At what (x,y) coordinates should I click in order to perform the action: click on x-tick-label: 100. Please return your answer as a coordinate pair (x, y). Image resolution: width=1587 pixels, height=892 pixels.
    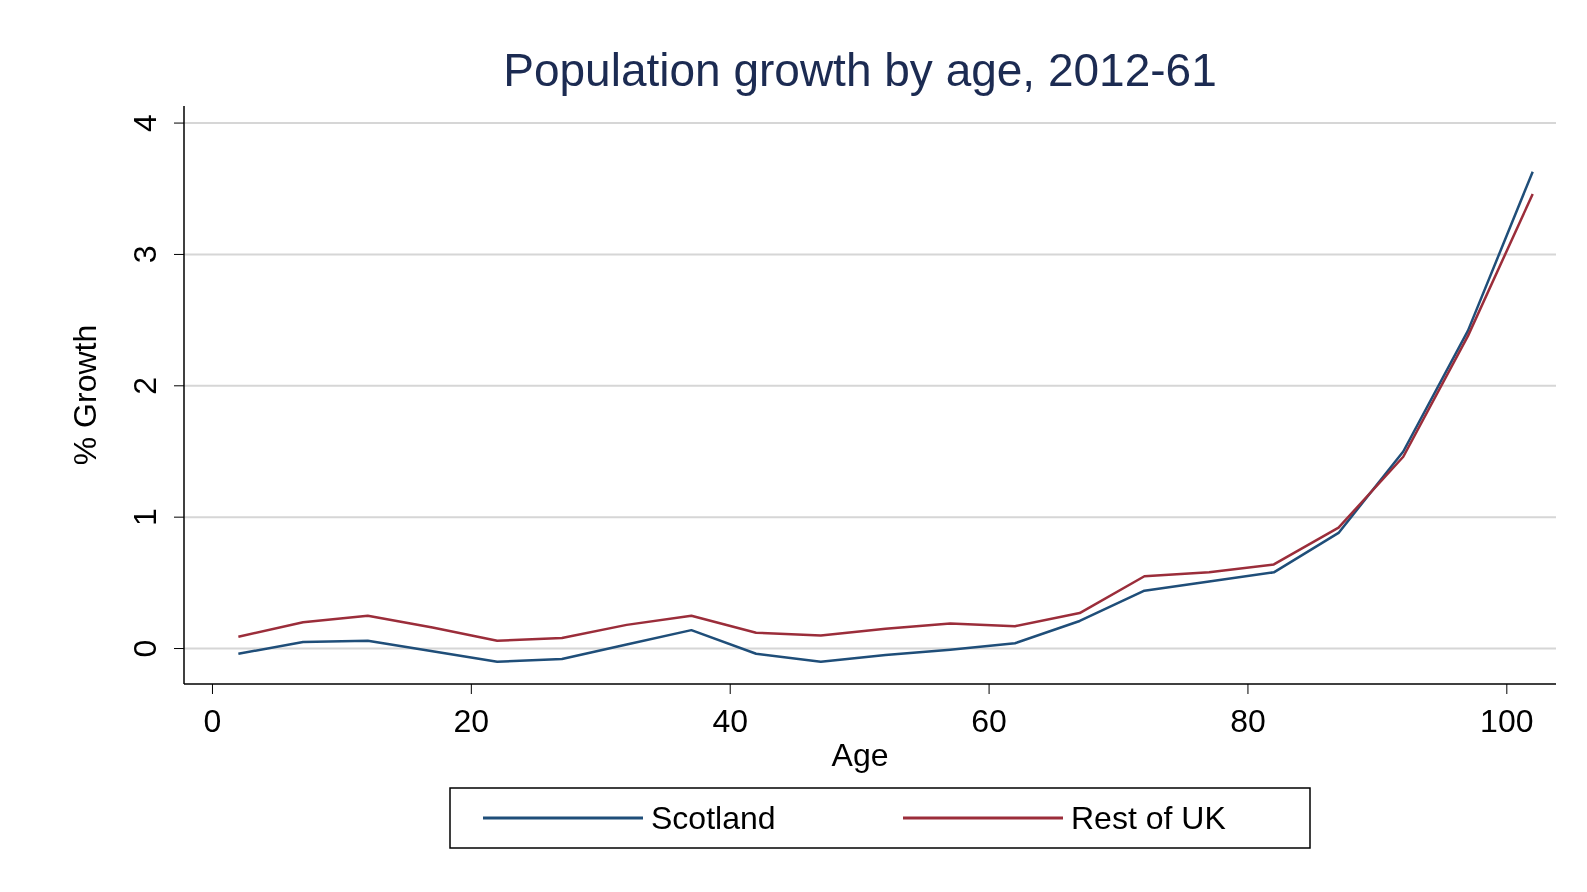
    Looking at the image, I should click on (1507, 721).